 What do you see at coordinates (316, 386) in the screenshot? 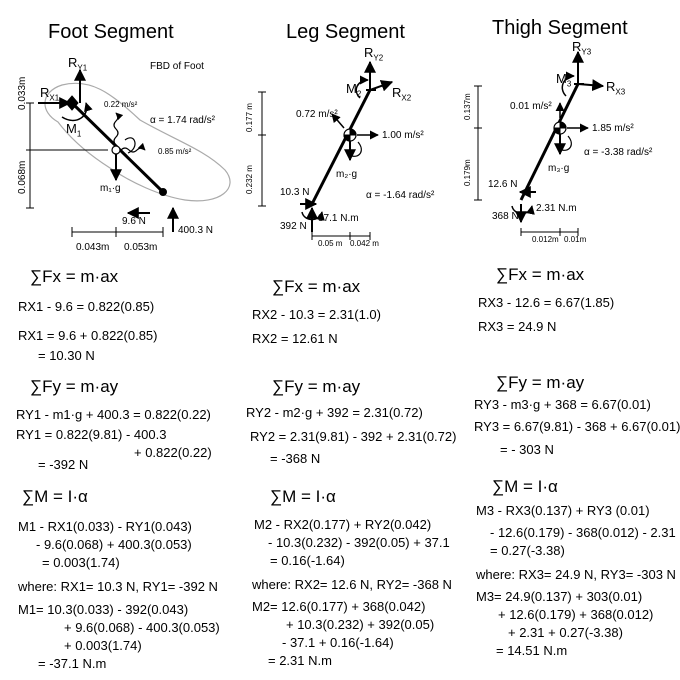
I see `leg-sum-fy: ∑Fy = m·ay` at bounding box center [316, 386].